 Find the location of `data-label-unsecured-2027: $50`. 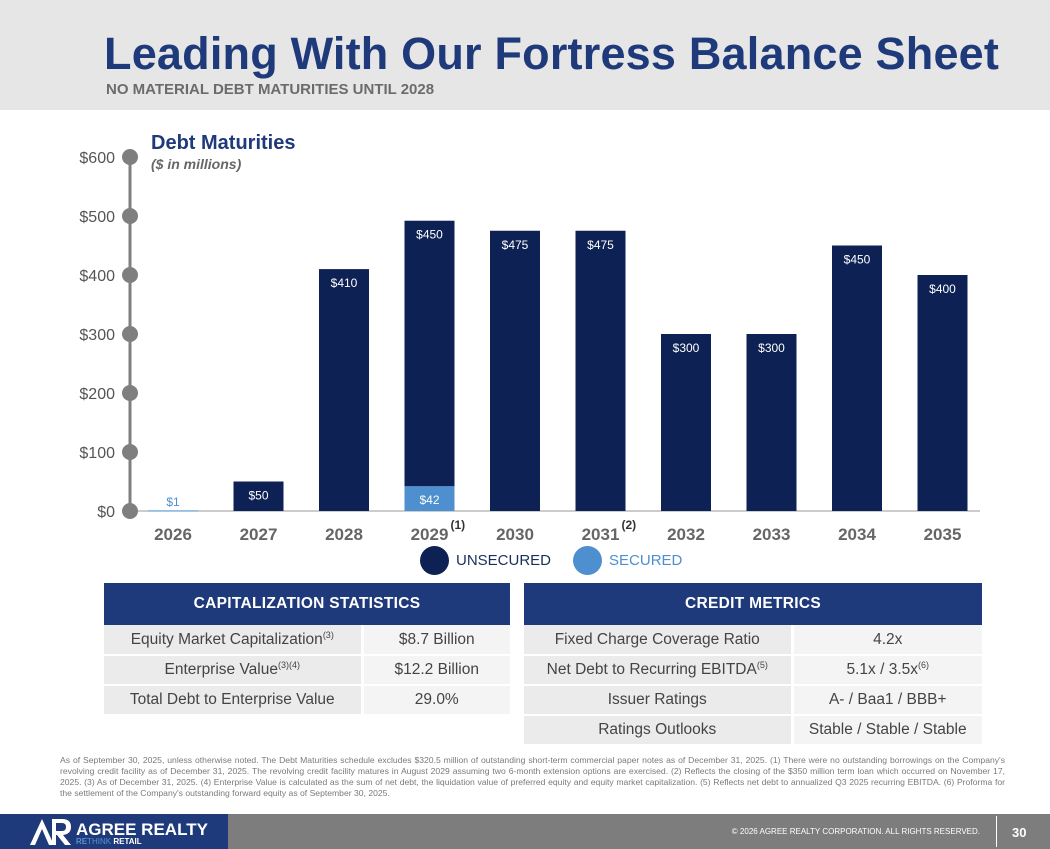

data-label-unsecured-2027: $50 is located at coordinates (258, 496).